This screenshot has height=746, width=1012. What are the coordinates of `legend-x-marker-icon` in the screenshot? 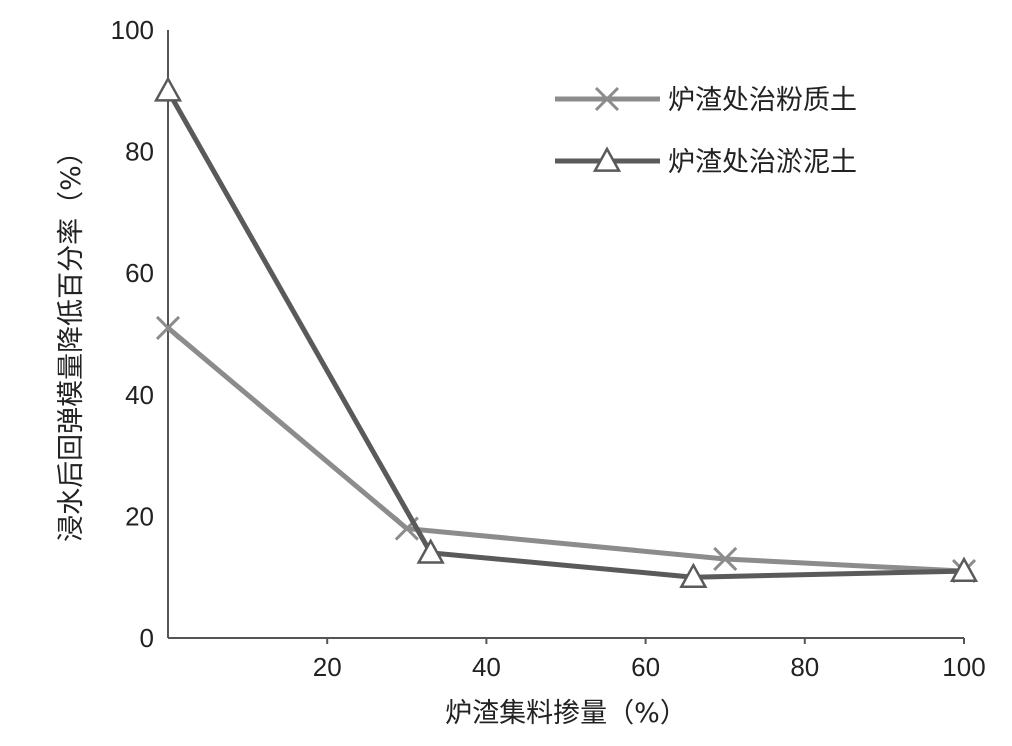 It's located at (607, 99).